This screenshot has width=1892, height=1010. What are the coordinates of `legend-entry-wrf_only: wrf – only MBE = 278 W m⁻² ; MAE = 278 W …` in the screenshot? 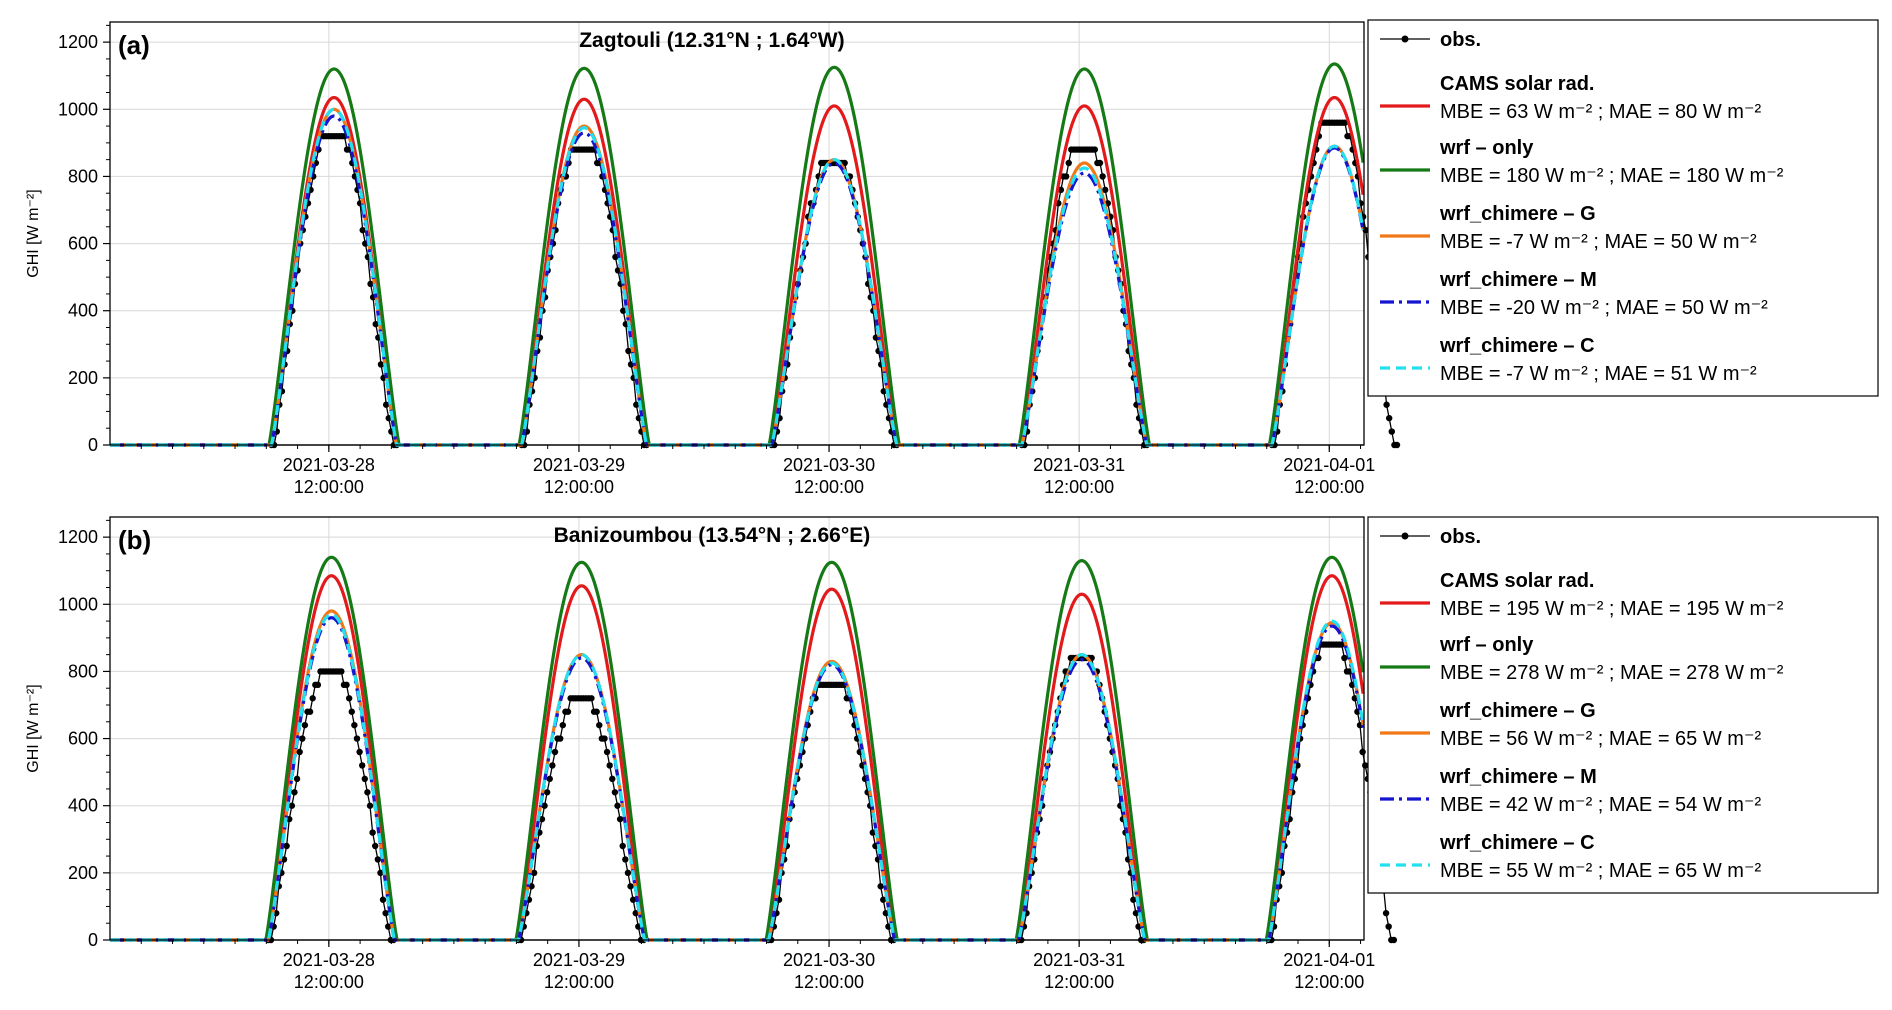 It's located at (1582, 659).